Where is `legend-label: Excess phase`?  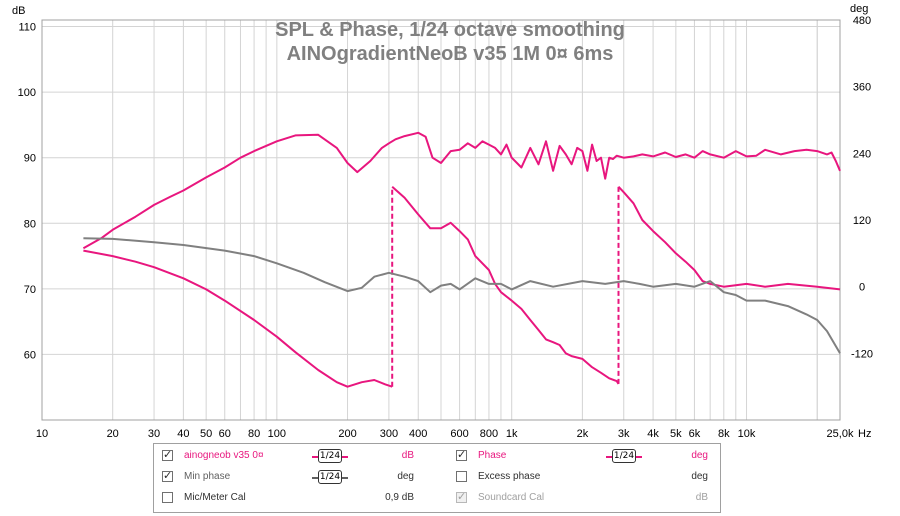
legend-label: Excess phase is located at coordinates (509, 476).